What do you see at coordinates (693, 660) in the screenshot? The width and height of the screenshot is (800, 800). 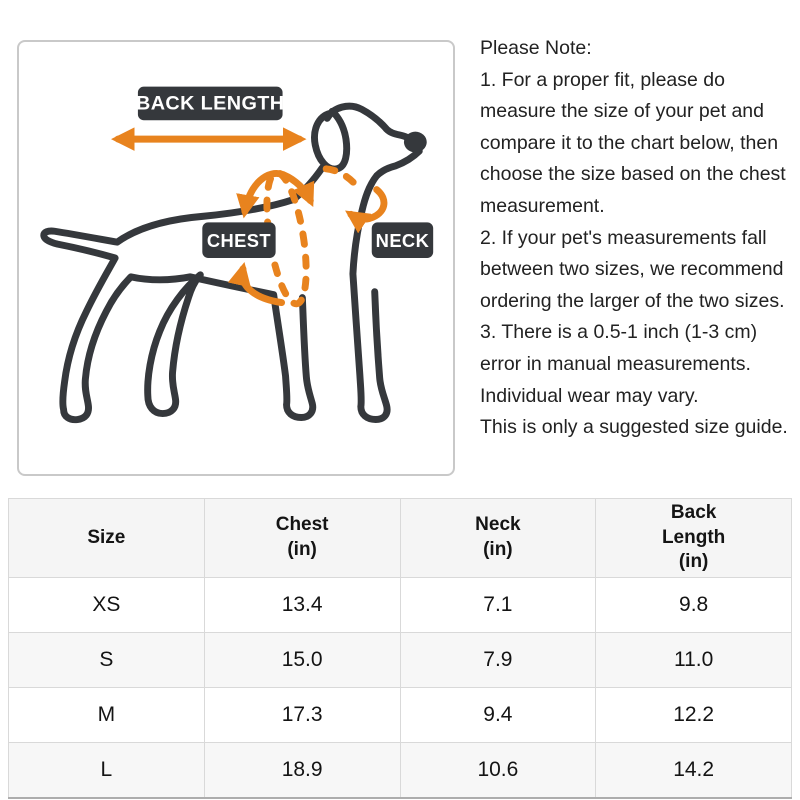 I see `cell-back: 11.0` at bounding box center [693, 660].